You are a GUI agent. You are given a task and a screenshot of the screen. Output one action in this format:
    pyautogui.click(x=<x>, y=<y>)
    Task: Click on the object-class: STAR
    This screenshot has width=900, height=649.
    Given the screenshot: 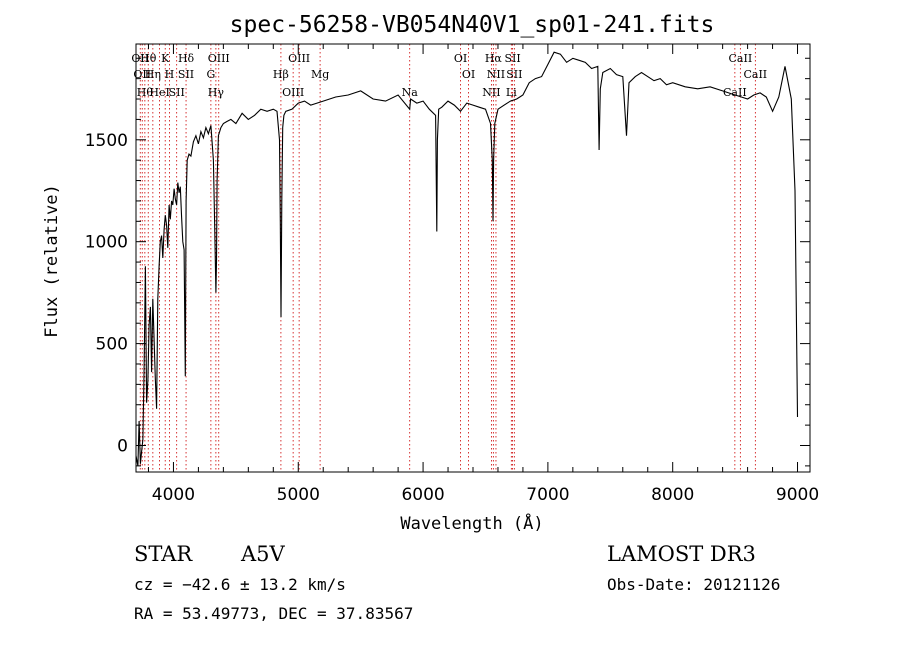 What is the action you would take?
    pyautogui.click(x=163, y=554)
    